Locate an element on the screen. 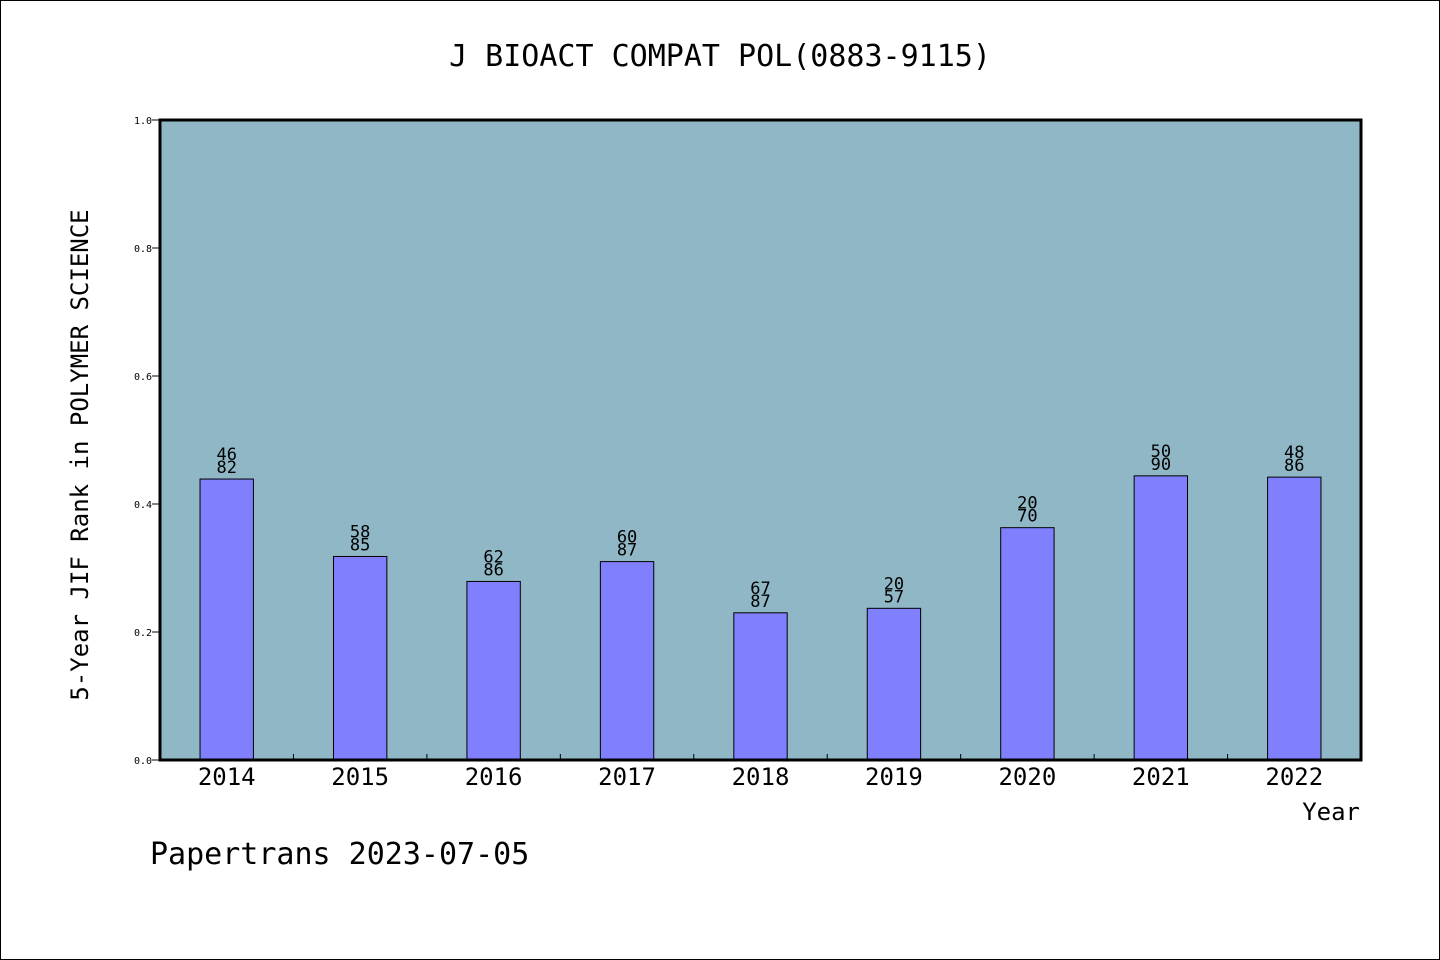  x-axis-ticks: 2014 2015 2016 2017 2018 2019 2020 2021 2022 is located at coordinates (760, 772).